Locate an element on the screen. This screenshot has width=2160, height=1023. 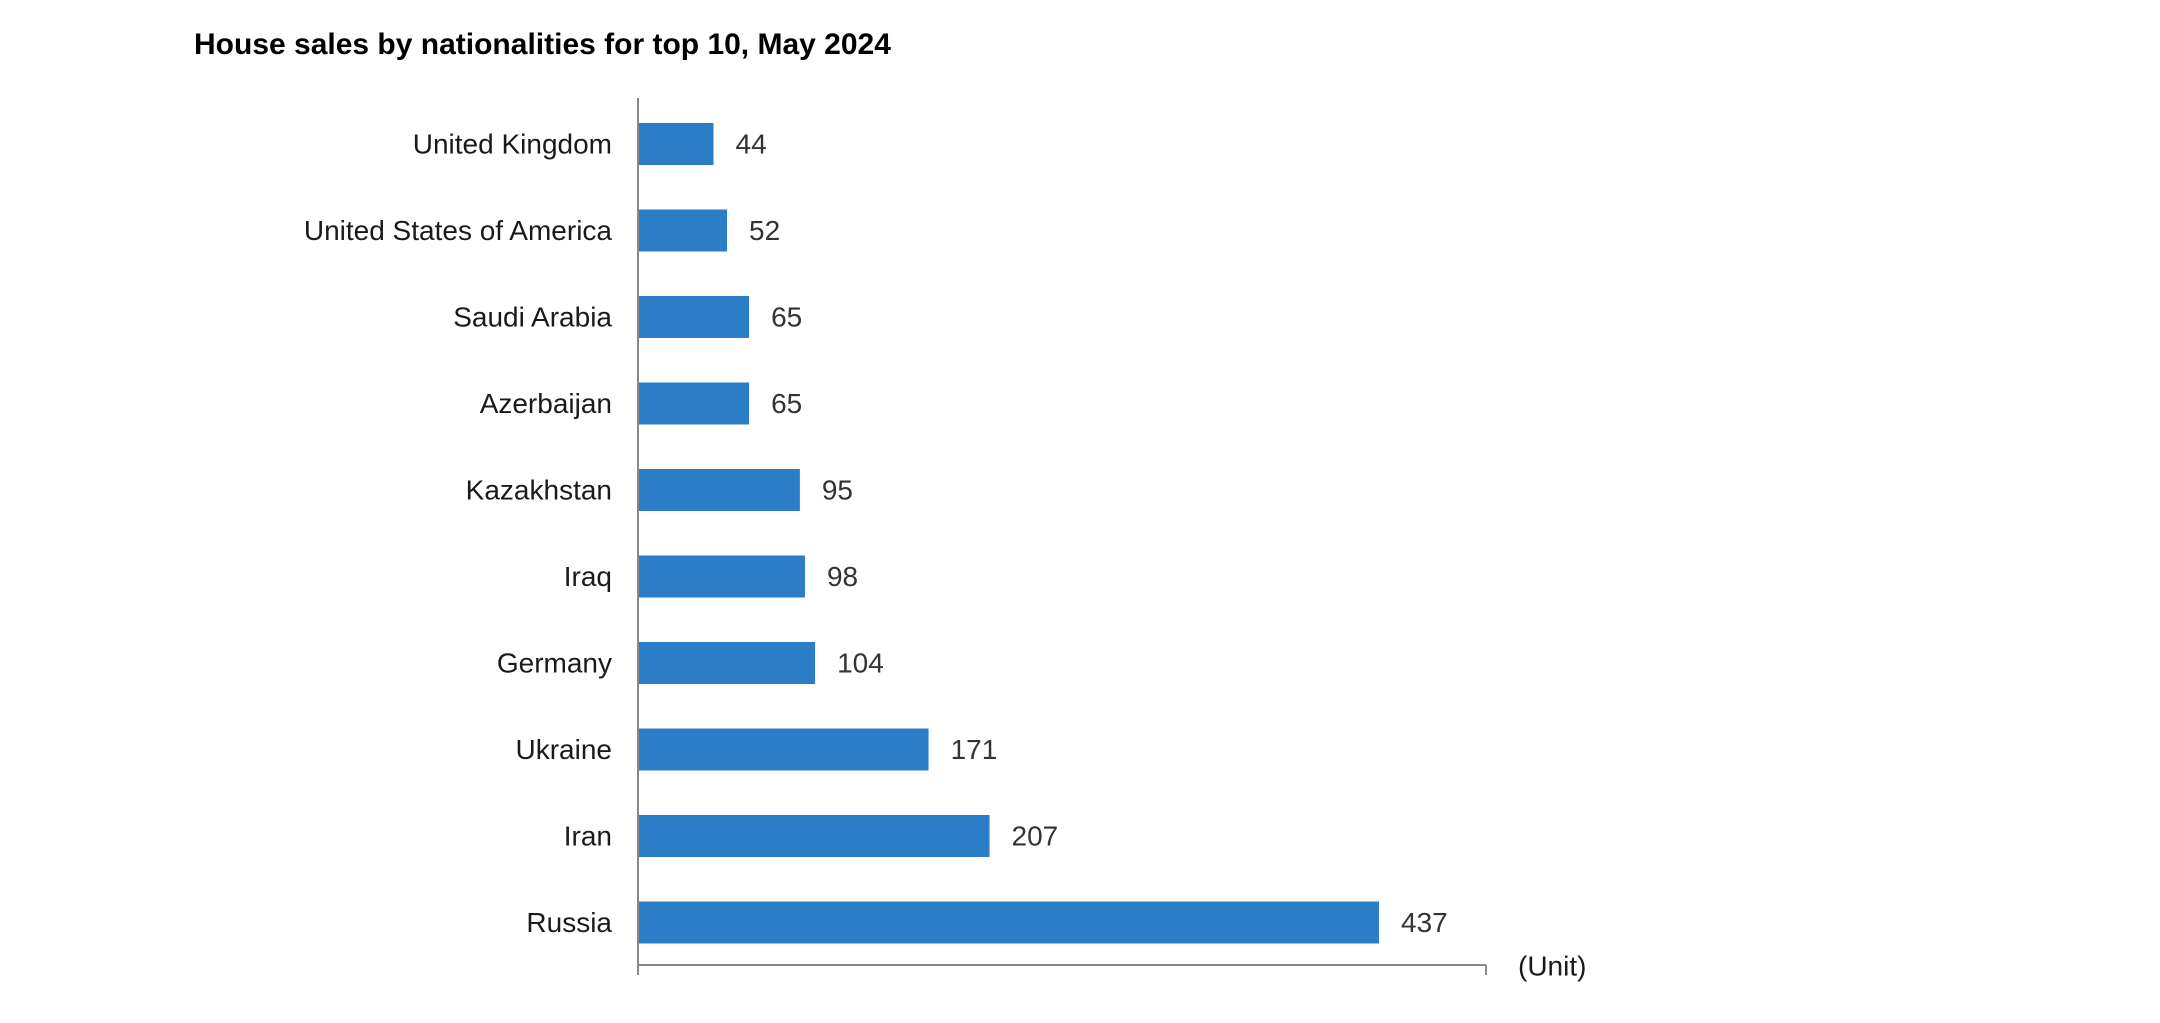
category-label: Ukraine is located at coordinates (564, 749).